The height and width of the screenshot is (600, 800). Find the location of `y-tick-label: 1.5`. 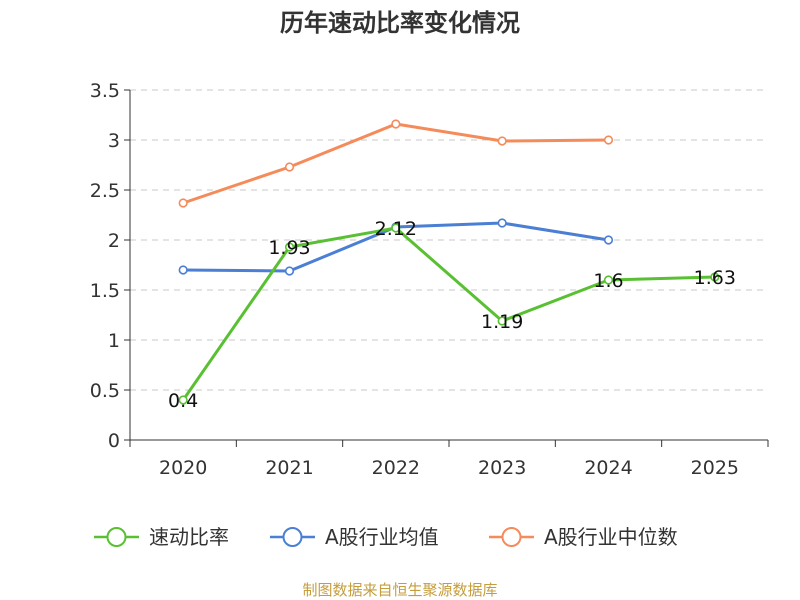

y-tick-label: 1.5 is located at coordinates (105, 291).